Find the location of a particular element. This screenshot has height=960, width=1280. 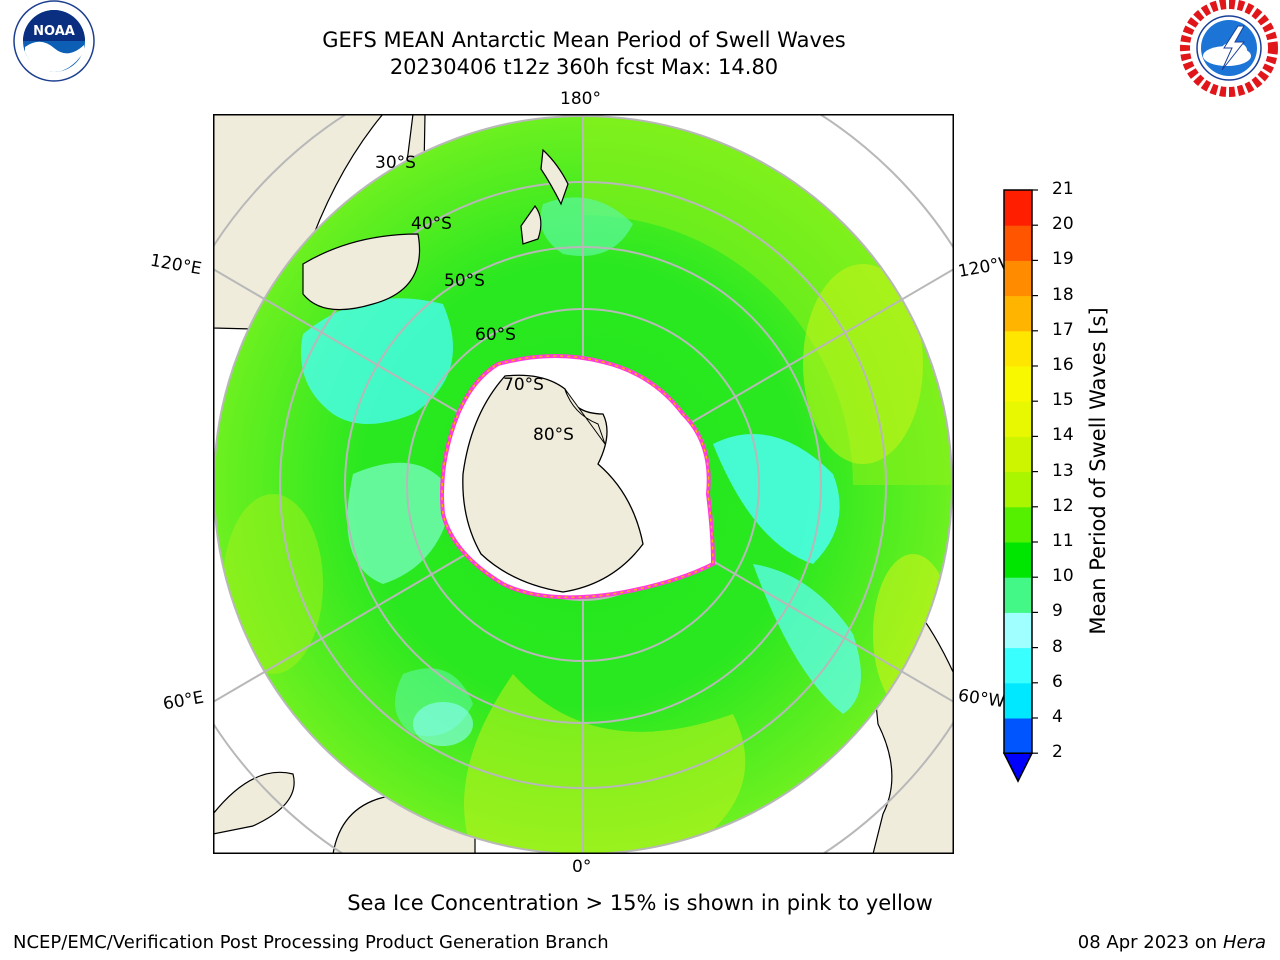

colorbar-tick-label: 21 is located at coordinates (1063, 189).